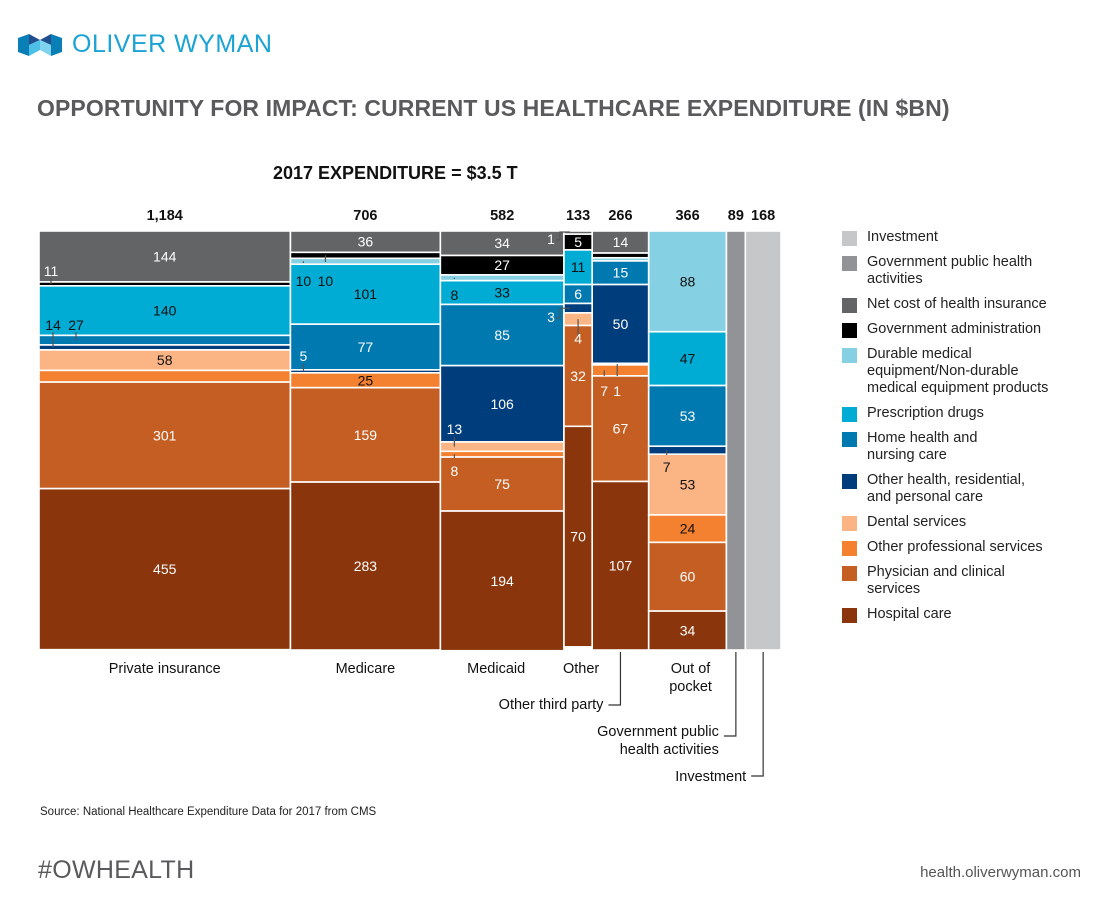 This screenshot has height=913, width=1100. Describe the element at coordinates (578, 242) in the screenshot. I see `segment-value-label: 5` at that location.